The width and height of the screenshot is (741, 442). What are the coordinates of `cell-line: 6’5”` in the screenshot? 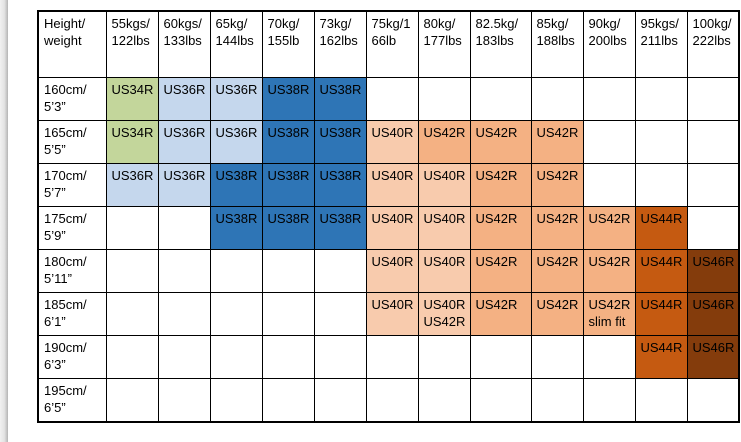 It's located at (55, 407).